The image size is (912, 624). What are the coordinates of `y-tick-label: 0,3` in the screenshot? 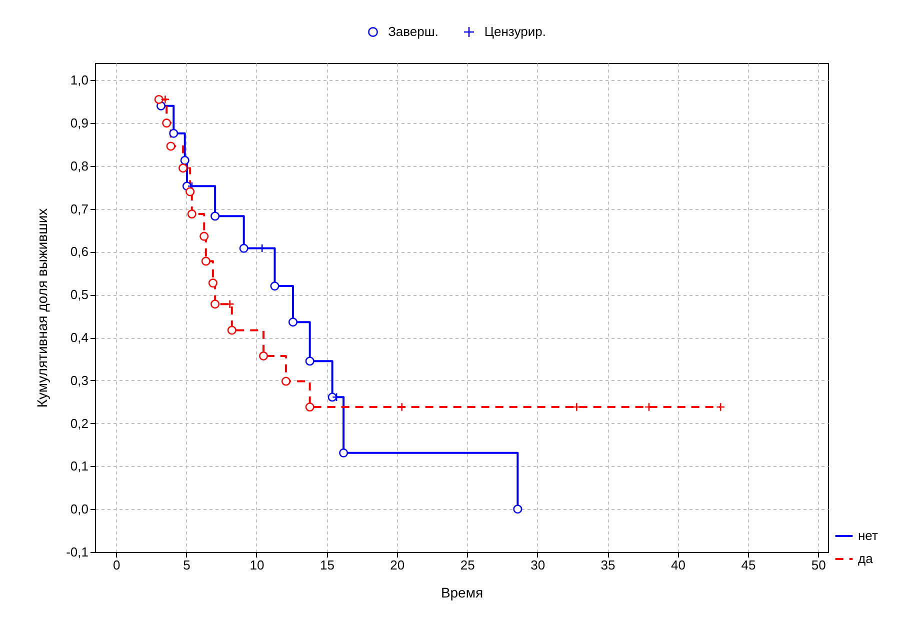 It's located at (79, 380).